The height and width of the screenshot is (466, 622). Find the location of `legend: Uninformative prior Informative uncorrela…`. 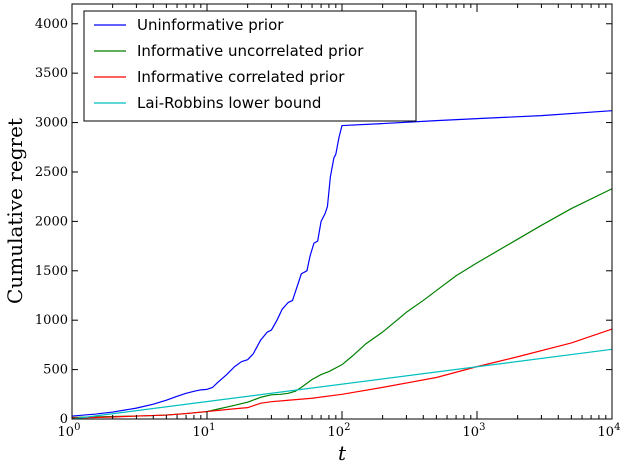

legend: Uninformative prior Informative uncorrela… is located at coordinates (250, 66).